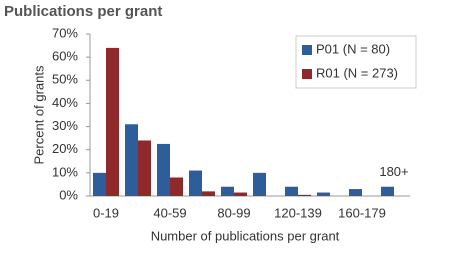 This screenshot has width=450, height=257. Describe the element at coordinates (65, 56) in the screenshot. I see `y-tick-label: 60%` at that location.